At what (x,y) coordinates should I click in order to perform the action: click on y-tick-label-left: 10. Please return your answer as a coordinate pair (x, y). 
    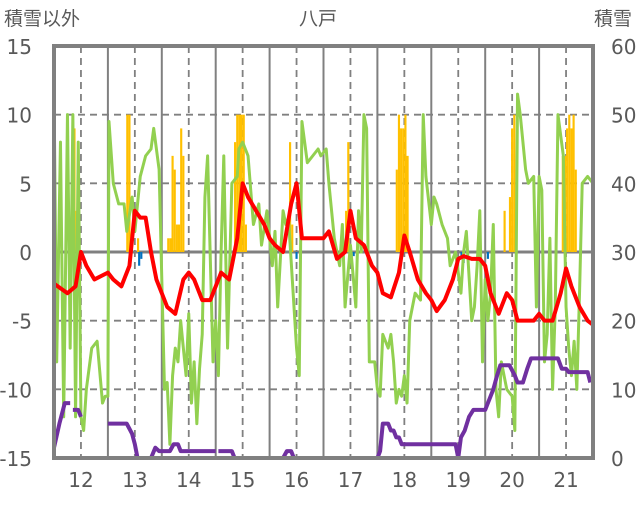
    Looking at the image, I should click on (19, 116).